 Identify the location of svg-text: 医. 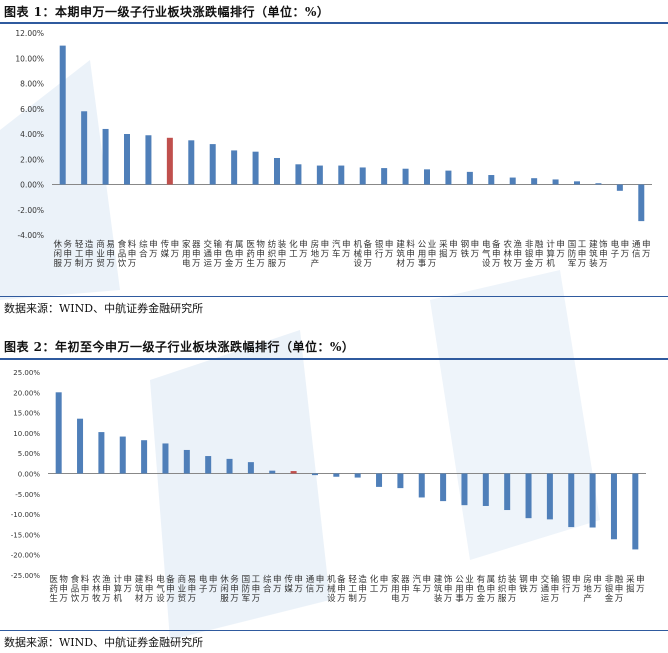
(53, 580).